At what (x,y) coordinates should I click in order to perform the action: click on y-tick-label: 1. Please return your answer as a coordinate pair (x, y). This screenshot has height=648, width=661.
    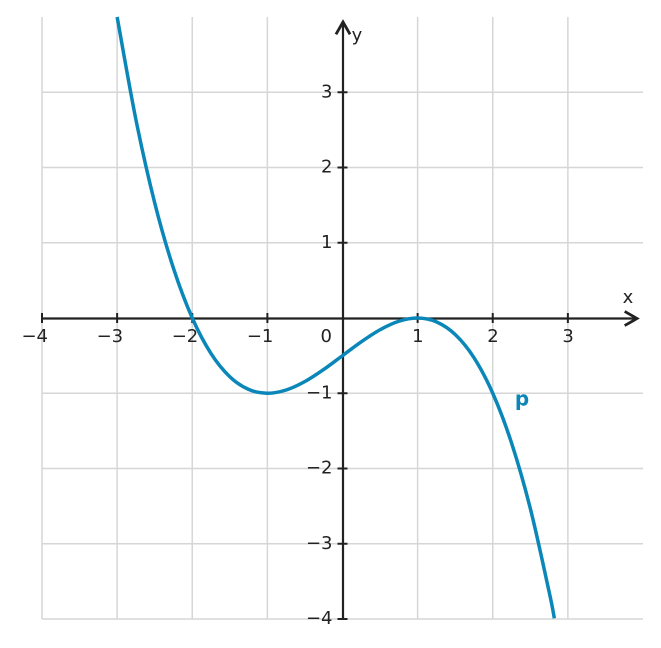
    Looking at the image, I should click on (326, 242).